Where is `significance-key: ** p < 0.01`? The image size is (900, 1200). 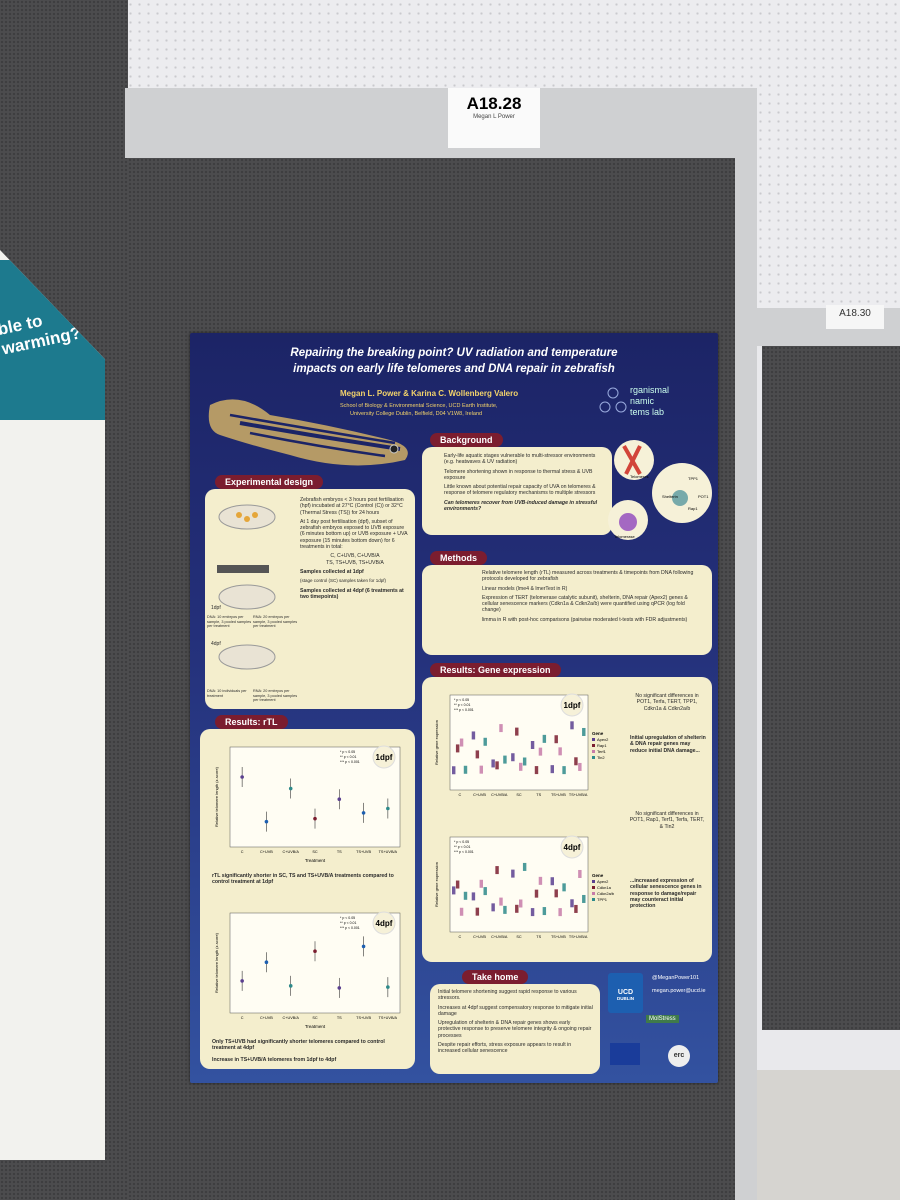 significance-key: ** p < 0.01 is located at coordinates (462, 847).